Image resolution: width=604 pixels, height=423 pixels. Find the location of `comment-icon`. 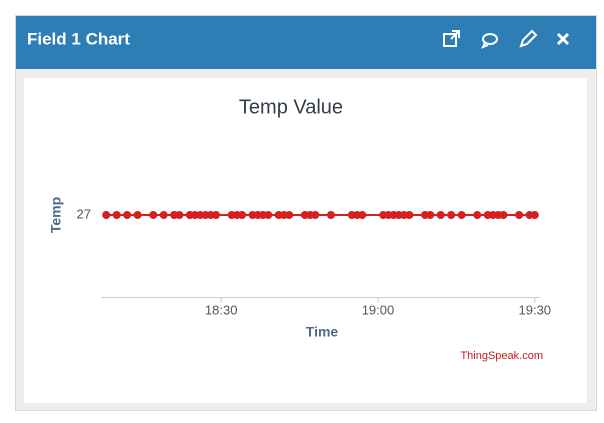

comment-icon is located at coordinates (489, 41).